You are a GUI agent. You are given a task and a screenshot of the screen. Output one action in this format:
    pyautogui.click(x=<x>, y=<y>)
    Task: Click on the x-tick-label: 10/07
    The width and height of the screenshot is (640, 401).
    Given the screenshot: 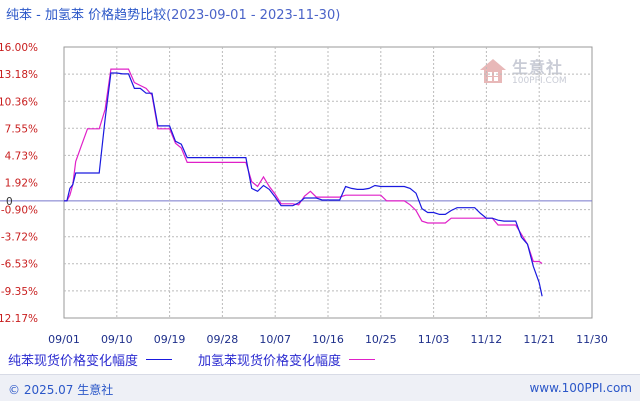 What is the action you would take?
    pyautogui.click(x=275, y=339)
    